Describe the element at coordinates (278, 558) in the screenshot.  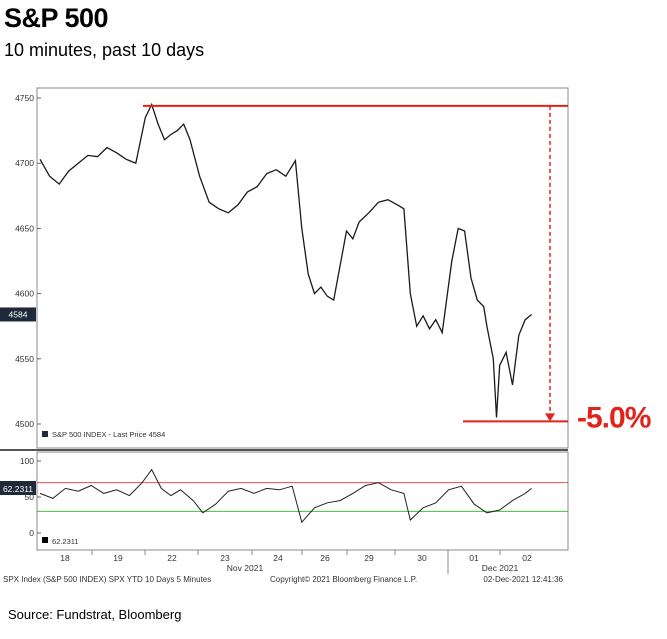
I see `x-tick-label: 24` at that location.